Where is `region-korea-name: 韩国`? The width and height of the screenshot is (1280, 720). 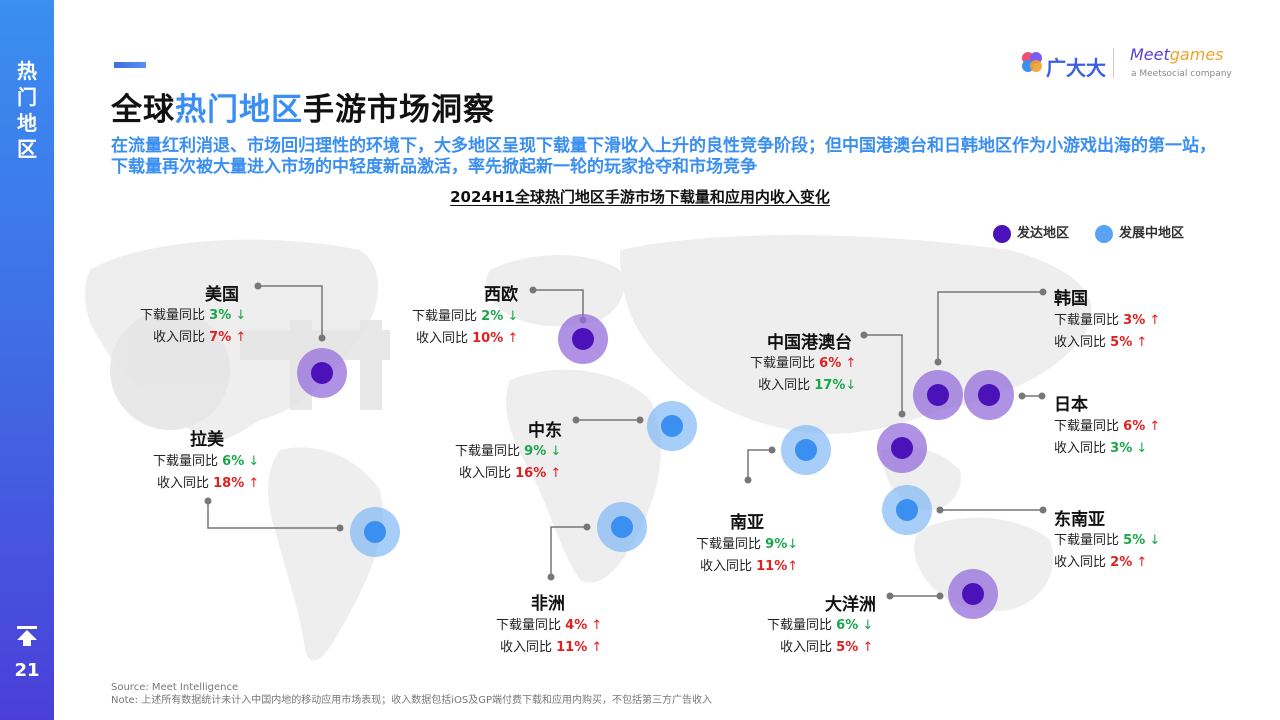
region-korea-name: 韩国 is located at coordinates (1071, 299).